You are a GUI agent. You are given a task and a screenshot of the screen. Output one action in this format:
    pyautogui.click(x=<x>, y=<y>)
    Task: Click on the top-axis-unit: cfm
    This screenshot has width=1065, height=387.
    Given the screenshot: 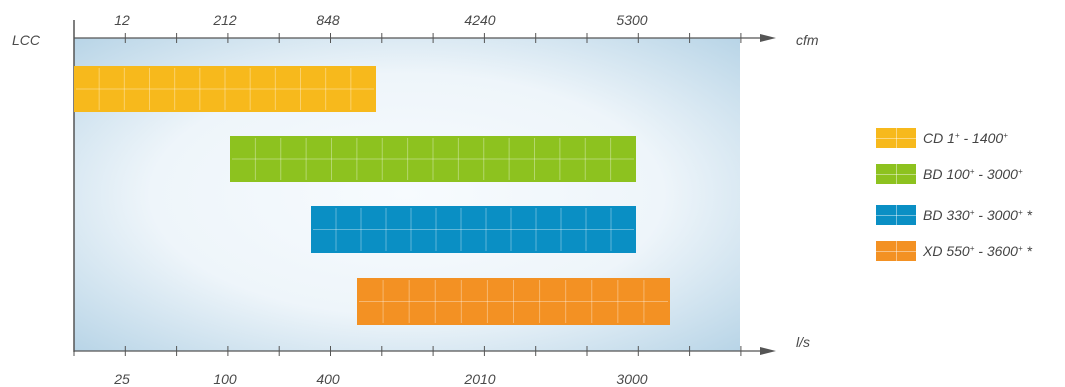 What is the action you would take?
    pyautogui.click(x=807, y=40)
    